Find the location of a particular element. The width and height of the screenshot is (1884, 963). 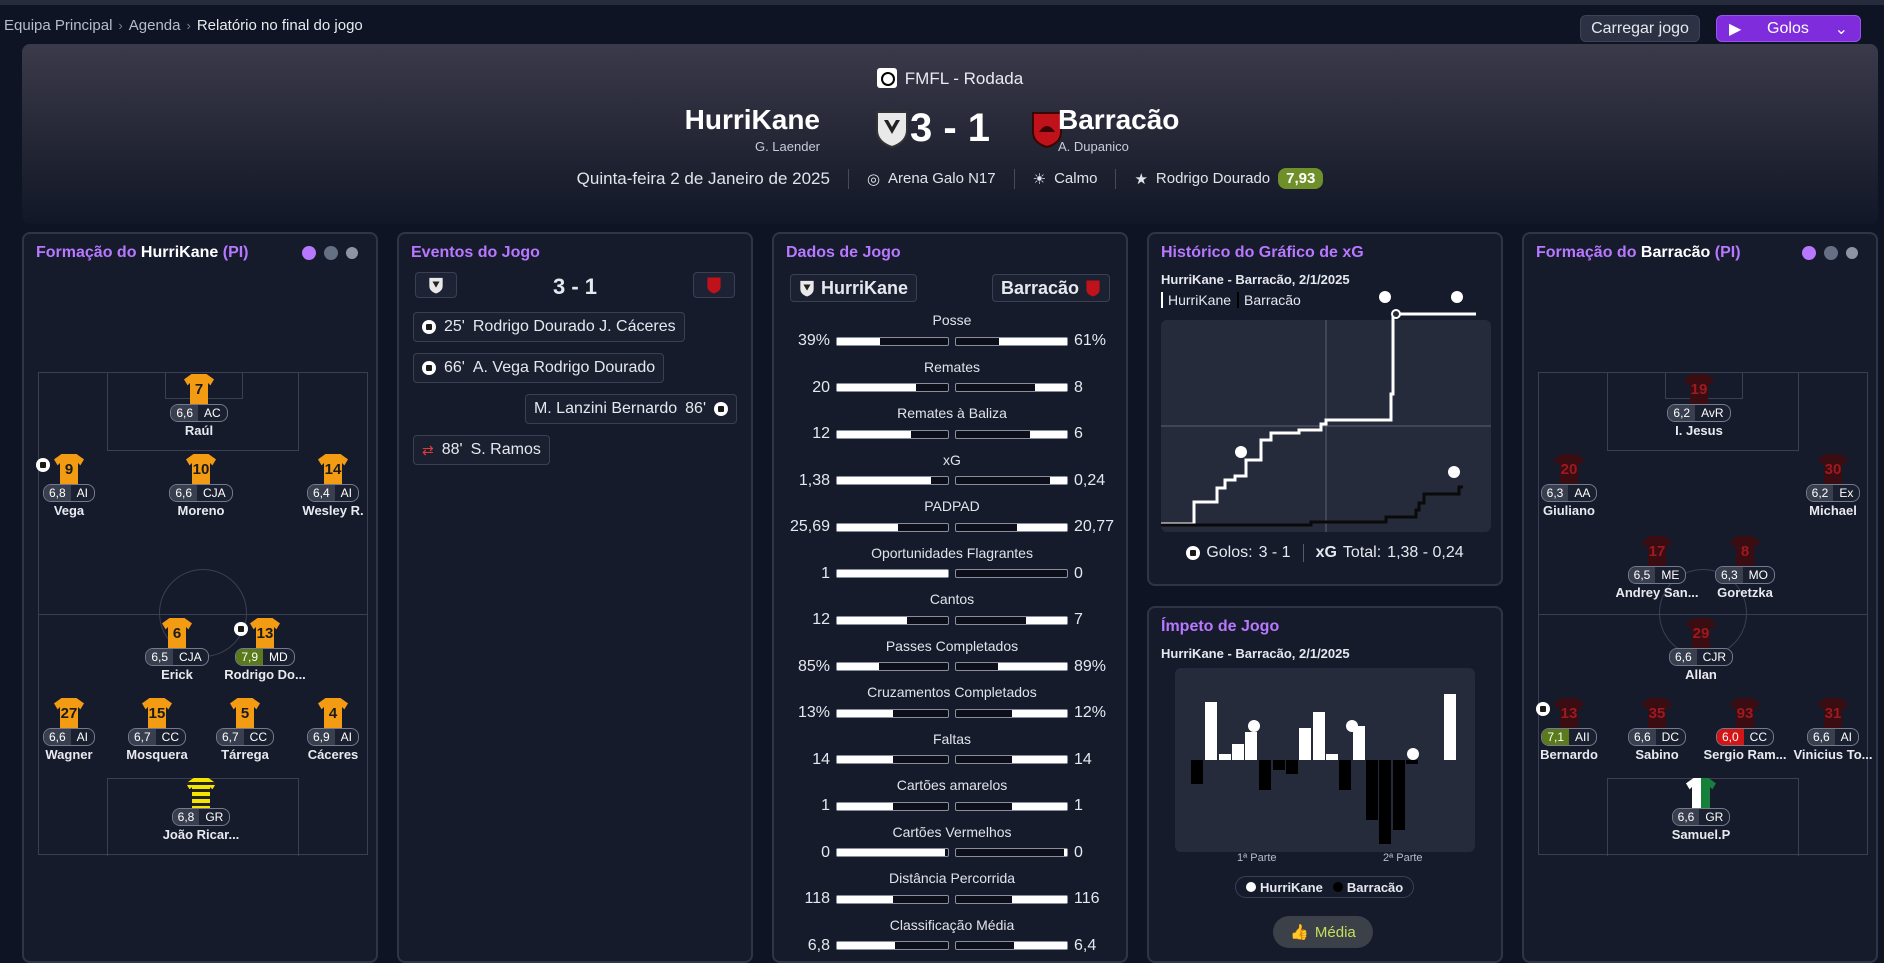

stadium-name: Arena Galo N17 is located at coordinates (942, 178).